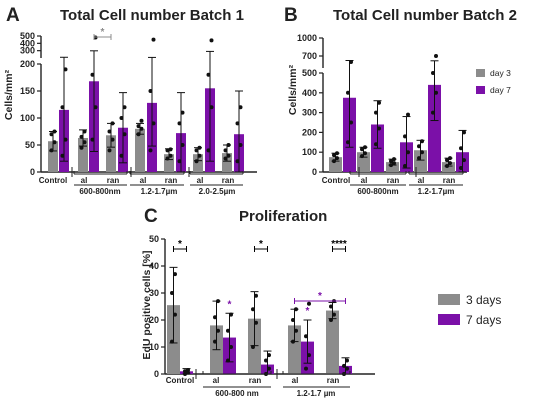 This screenshot has height=401, width=550. What do you see at coordinates (309, 113) in the screenshot?
I see `panel-b-y-tick-label: 300` at bounding box center [309, 113].